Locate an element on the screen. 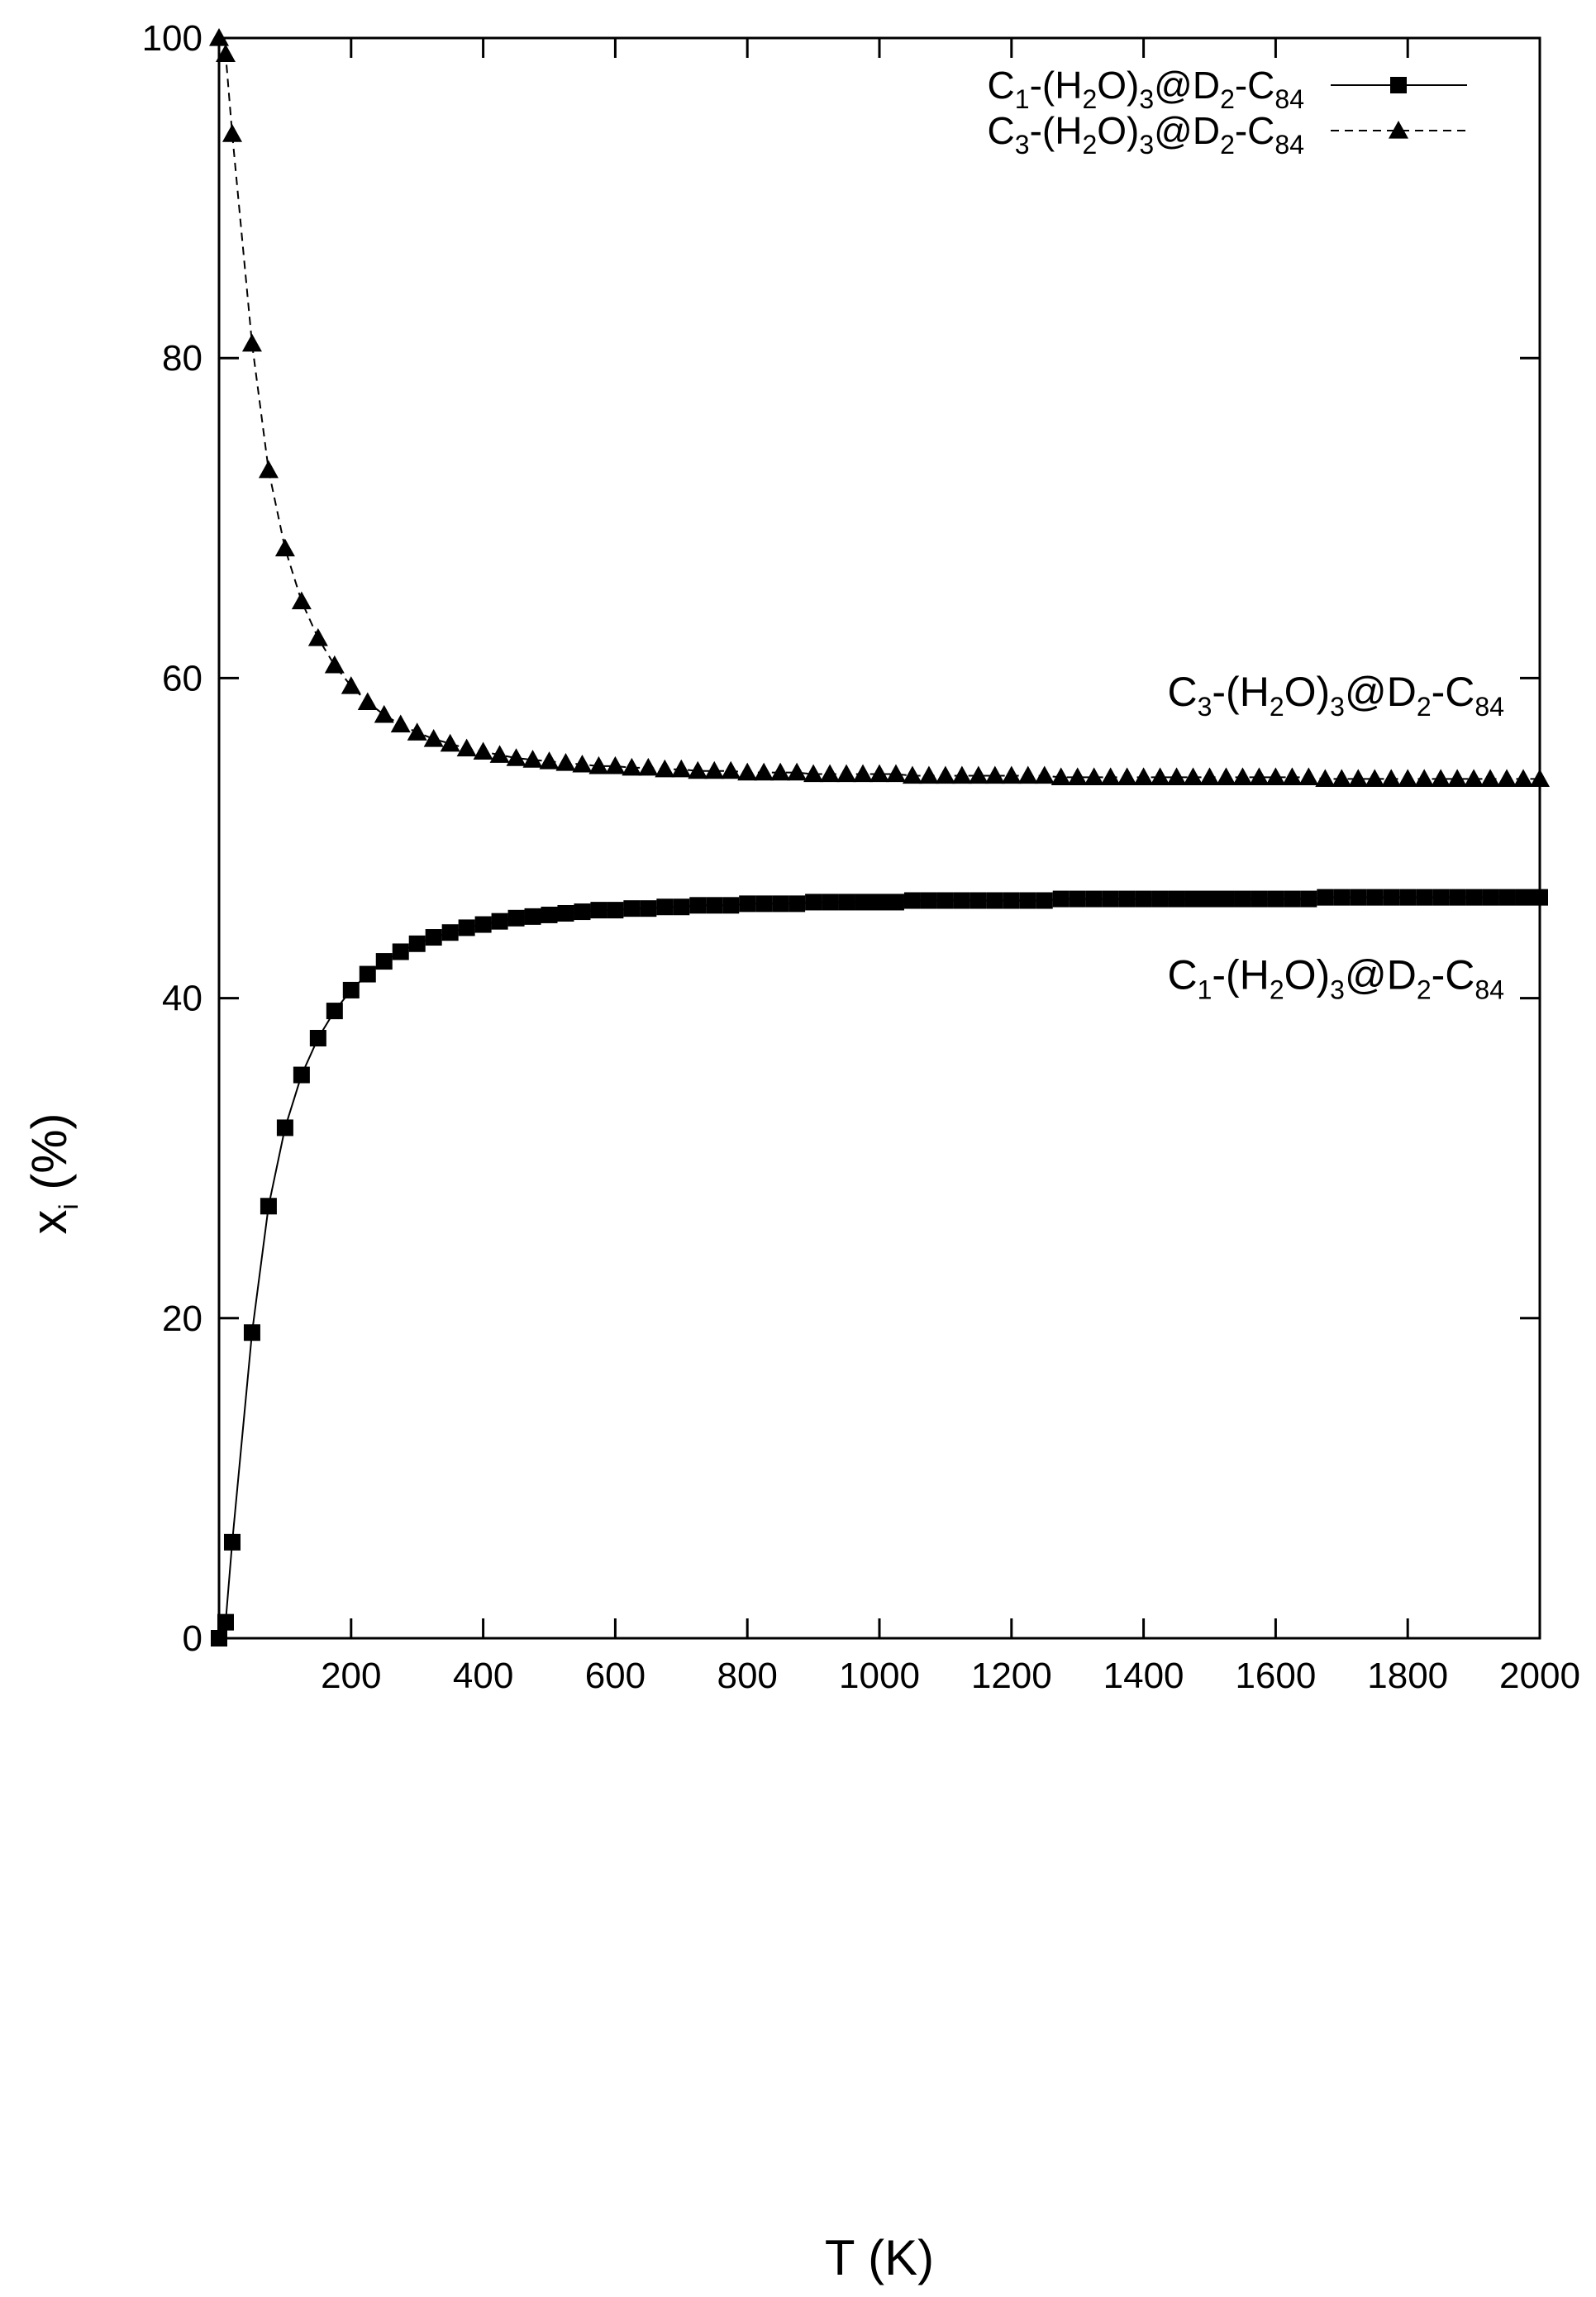 The height and width of the screenshot is (2297, 1596). x-axis-title: T (K) is located at coordinates (880, 2257).